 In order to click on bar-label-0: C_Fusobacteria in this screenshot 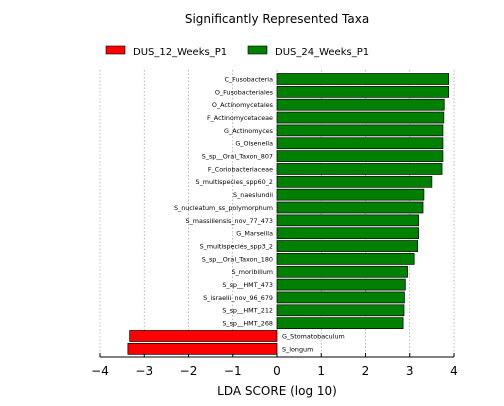, I will do `click(248, 79)`.